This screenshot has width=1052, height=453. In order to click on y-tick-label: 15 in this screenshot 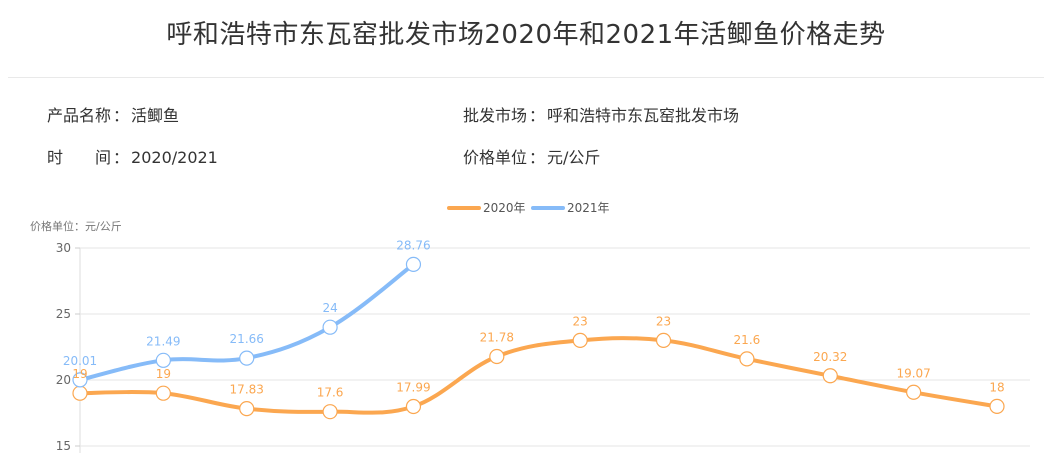, I will do `click(63, 446)`.